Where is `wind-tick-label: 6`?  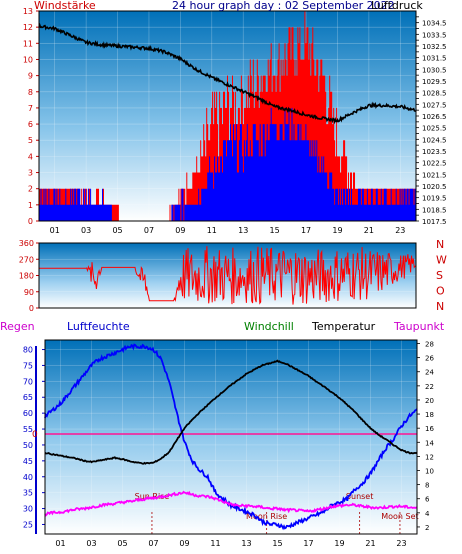
wind-tick-label: 6 is located at coordinates (30, 124).